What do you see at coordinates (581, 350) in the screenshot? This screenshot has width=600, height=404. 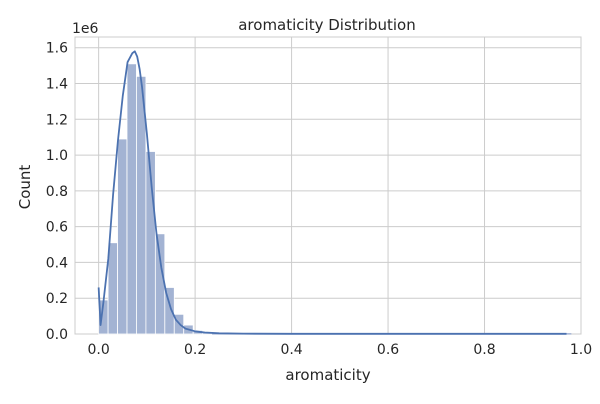 I see `x-tick-label: 1.0` at bounding box center [581, 350].